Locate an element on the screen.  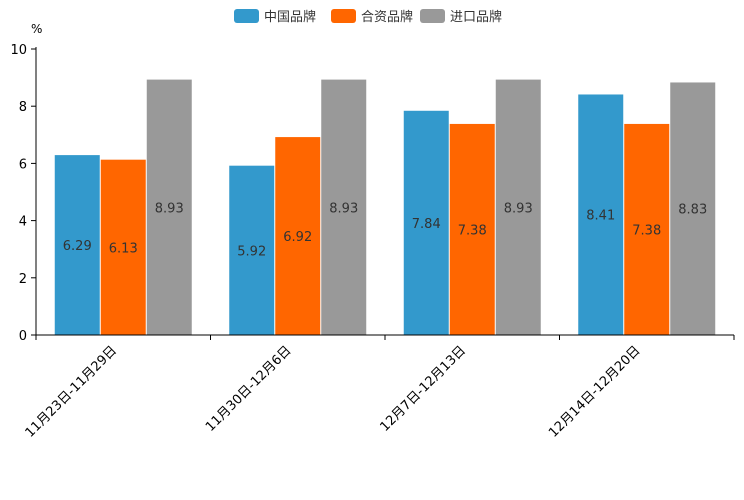
y-tick-label: 4 is located at coordinates (23, 222).